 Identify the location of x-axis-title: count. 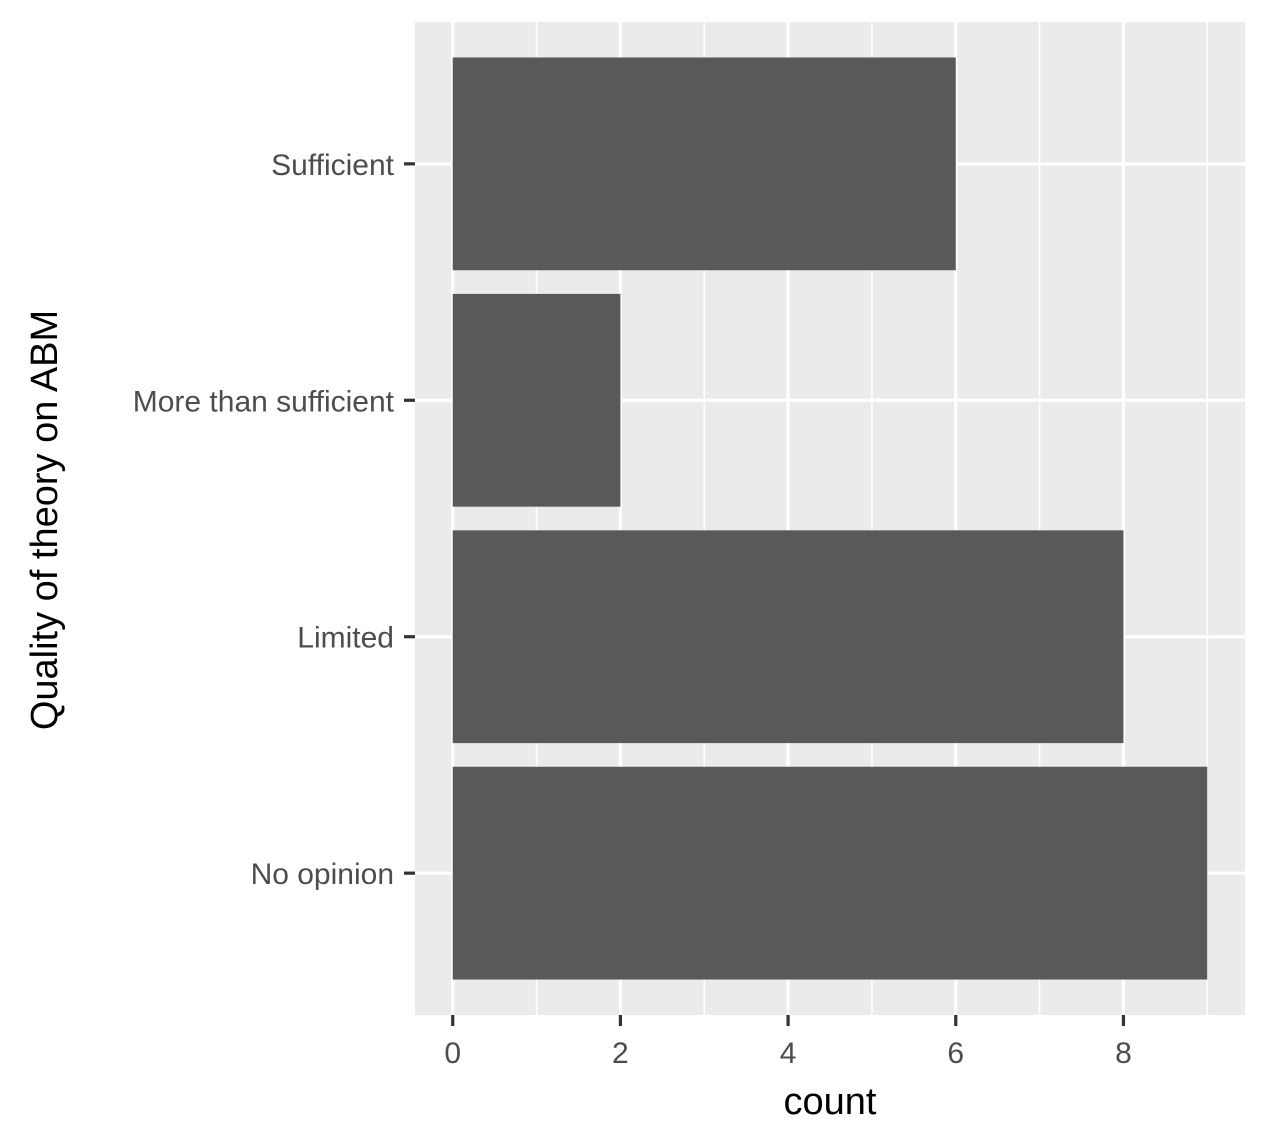
(830, 1102).